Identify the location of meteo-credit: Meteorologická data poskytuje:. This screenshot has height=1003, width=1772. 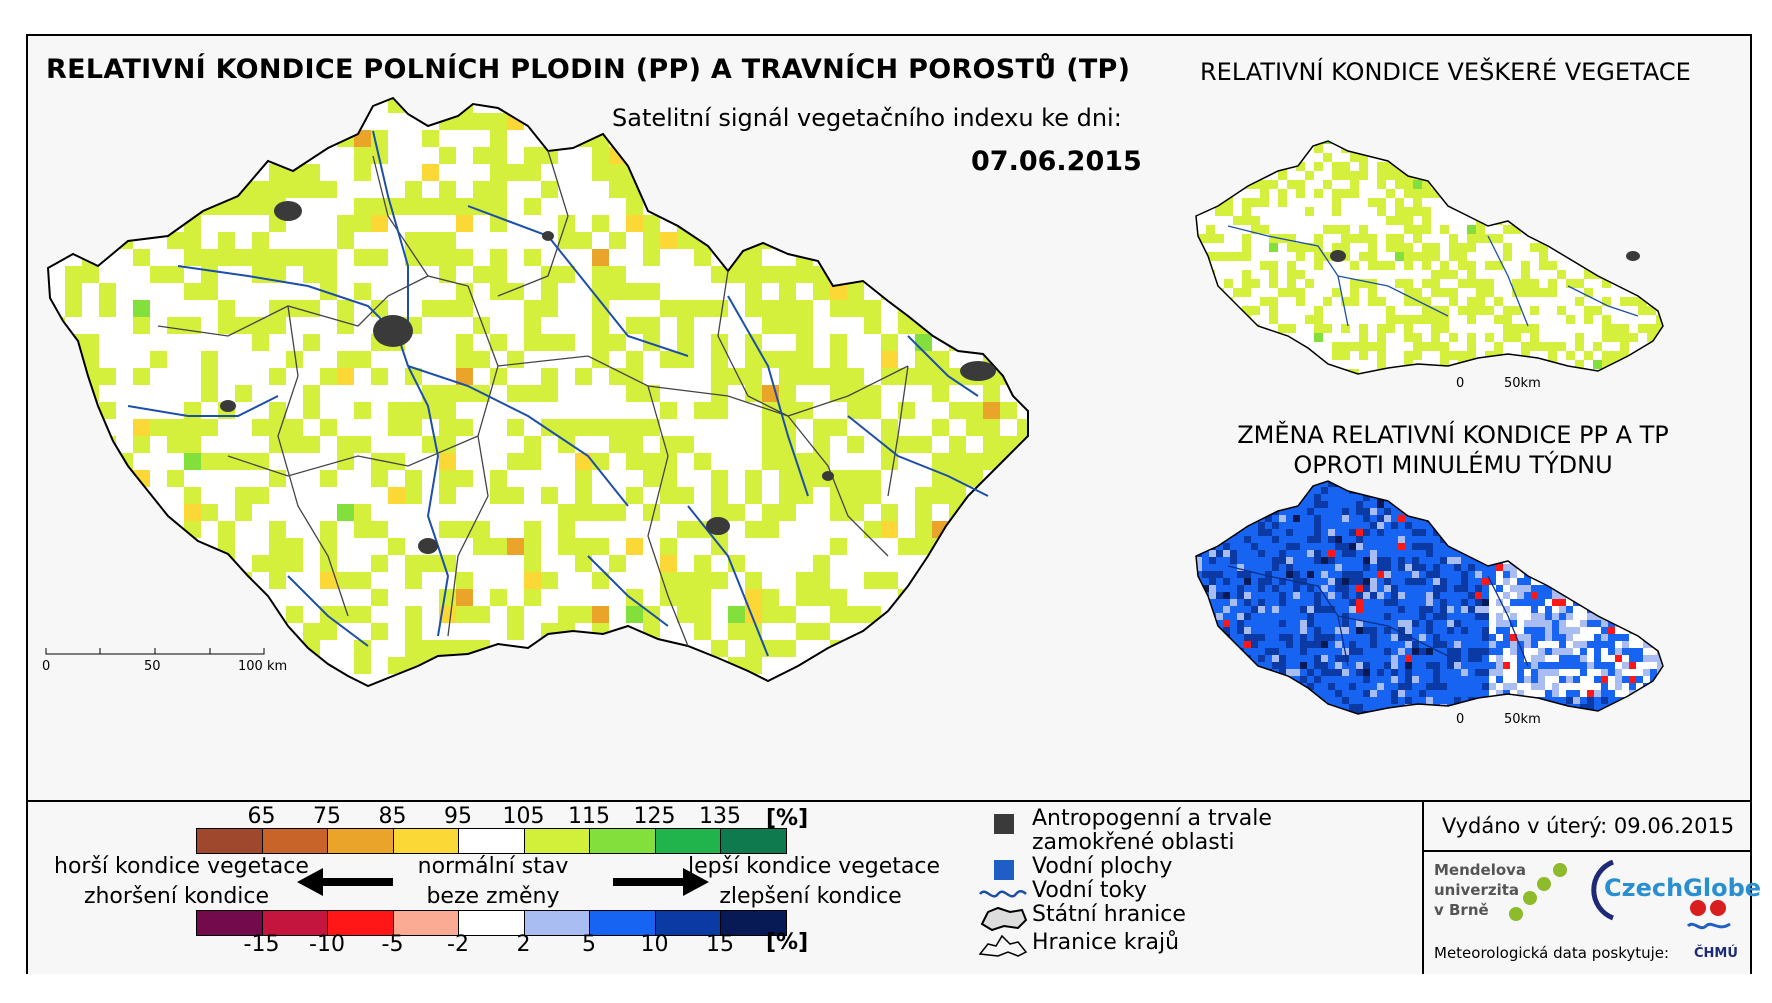
(1552, 953).